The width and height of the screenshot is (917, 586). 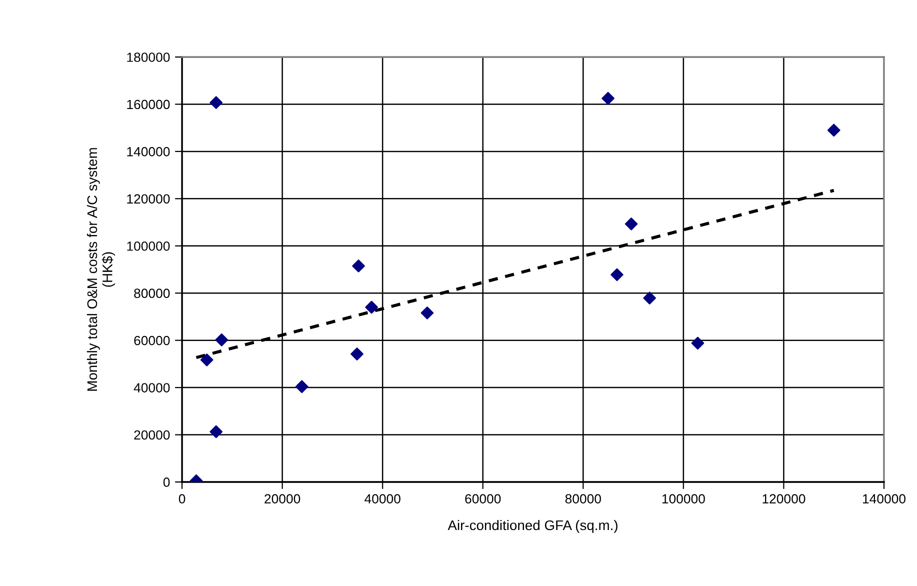 I want to click on y-axis-title: Monthly total O&M costs for A/C system (HK$), so click(x=101, y=269).